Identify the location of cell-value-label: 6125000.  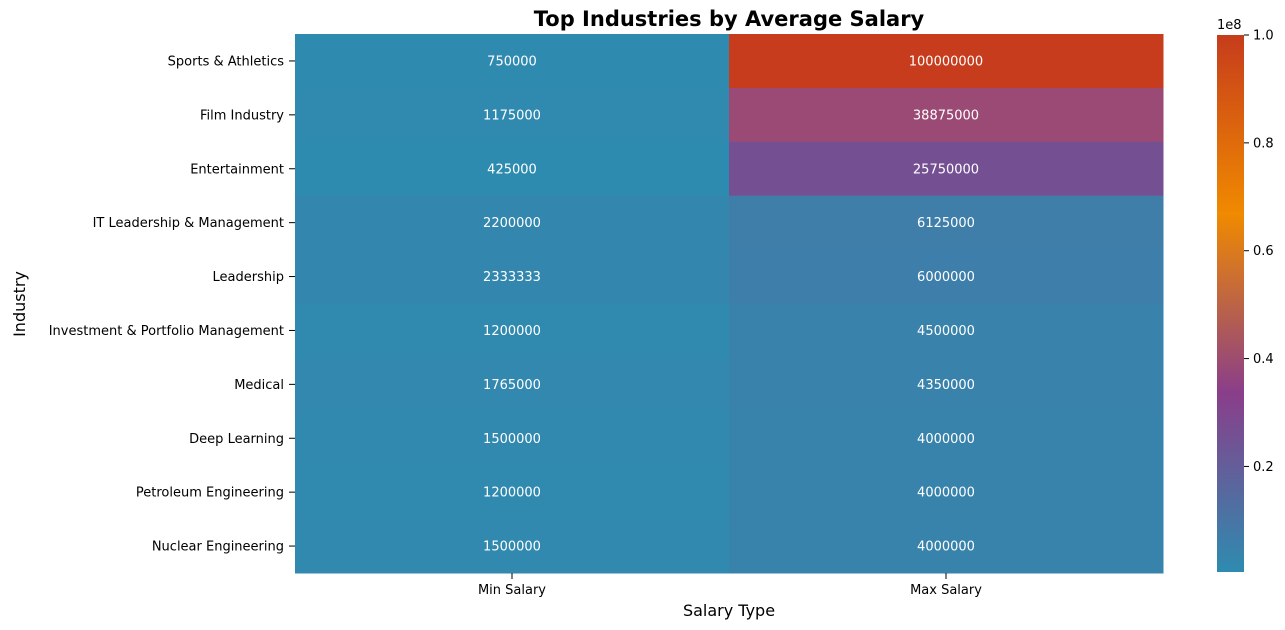
(946, 223).